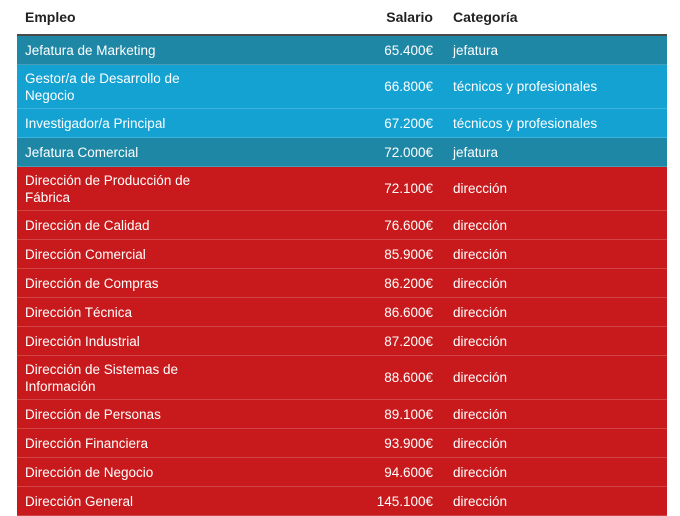 This screenshot has height=516, width=680. I want to click on cell-salario: 94.600€, so click(347, 472).